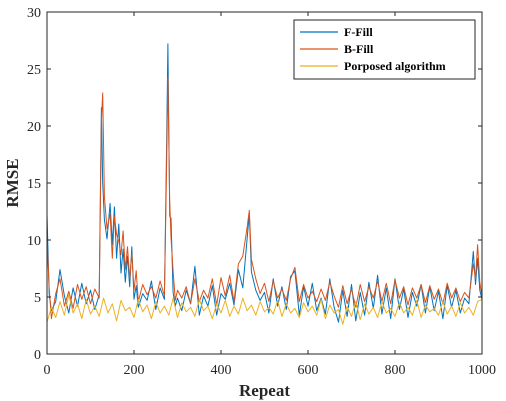 The height and width of the screenshot is (401, 506). I want to click on x-axis-title: Repeat, so click(264, 390).